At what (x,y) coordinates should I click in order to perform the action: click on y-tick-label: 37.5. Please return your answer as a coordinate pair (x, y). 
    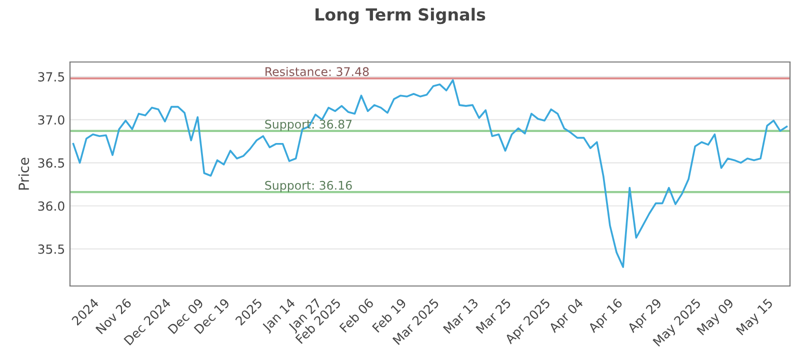
    Looking at the image, I should click on (51, 77).